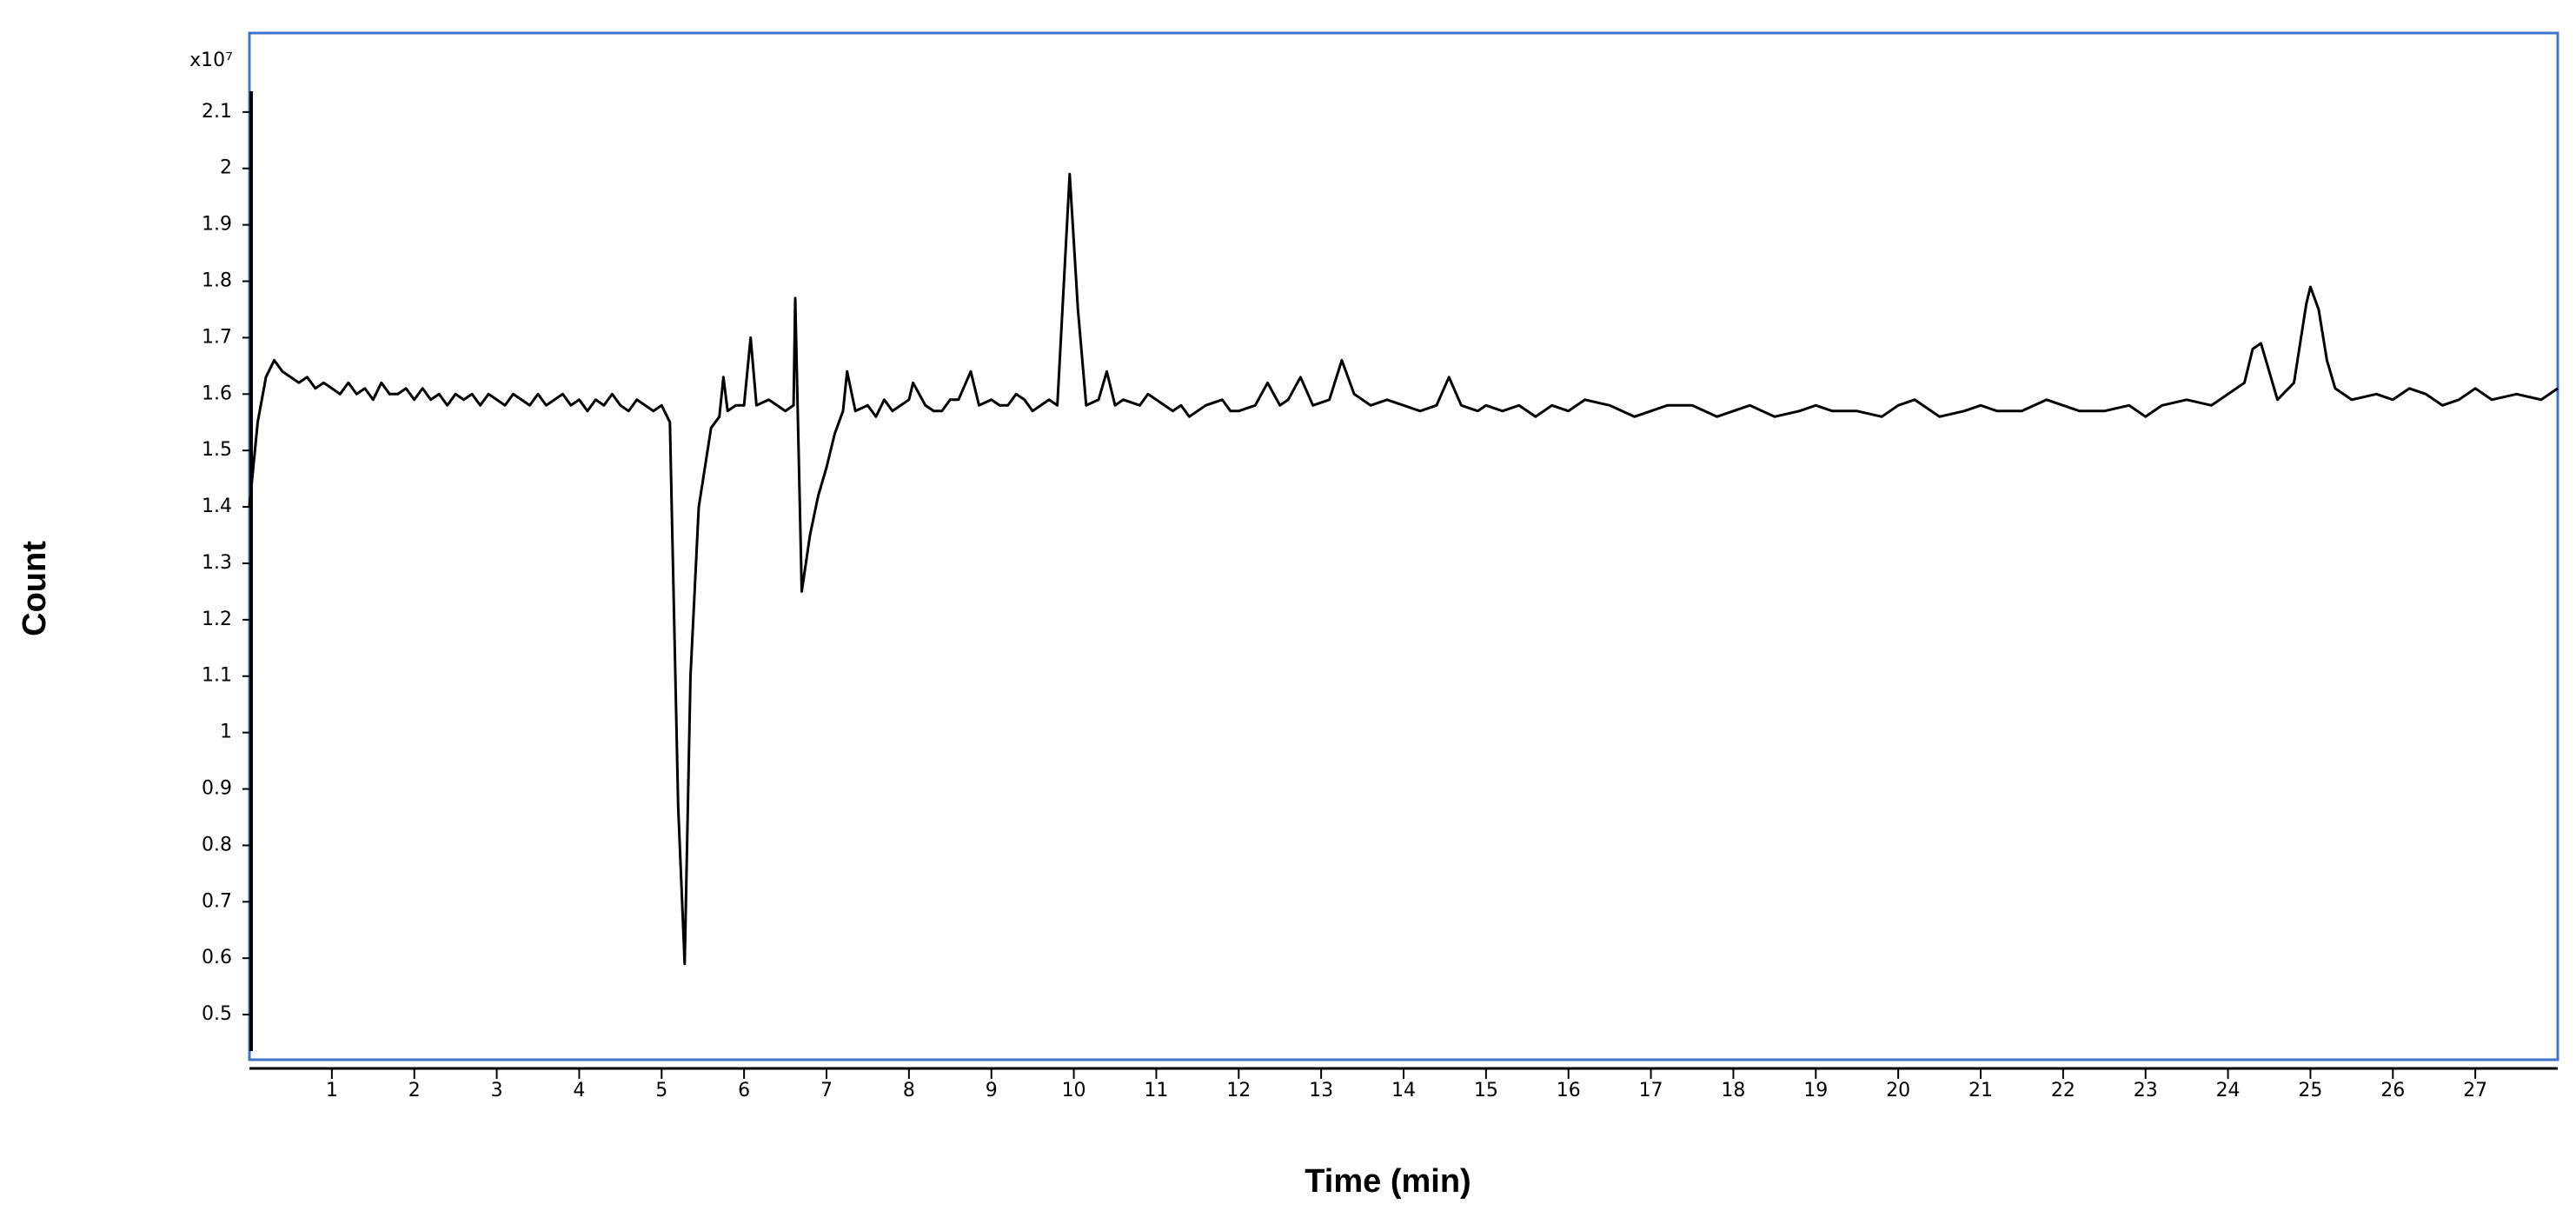 This screenshot has height=1231, width=2576. What do you see at coordinates (217, 901) in the screenshot?
I see `y-tick-label: 0.7` at bounding box center [217, 901].